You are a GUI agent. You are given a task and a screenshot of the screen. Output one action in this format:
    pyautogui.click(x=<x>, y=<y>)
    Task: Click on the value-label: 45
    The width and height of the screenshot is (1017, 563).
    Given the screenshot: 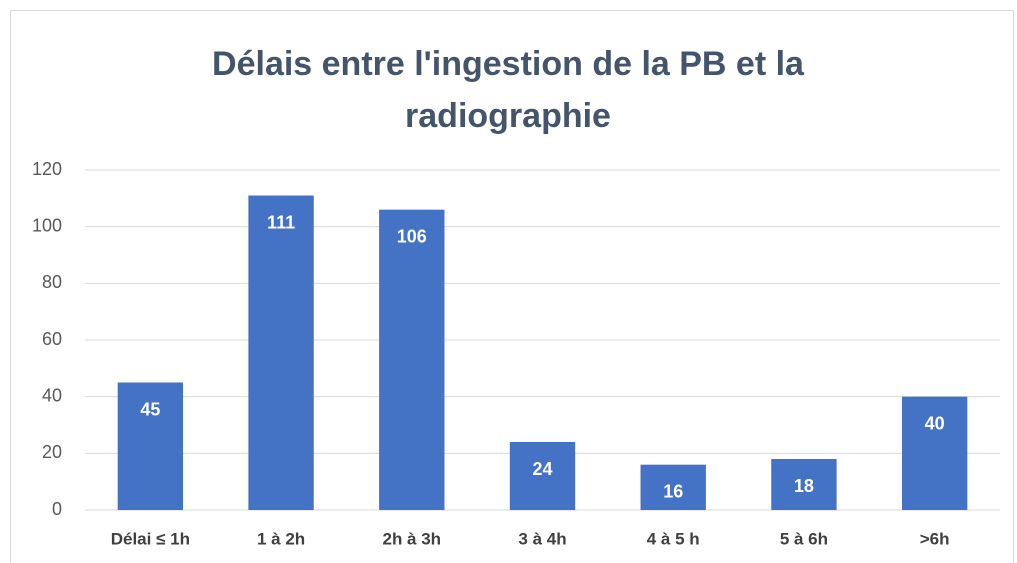 What is the action you would take?
    pyautogui.click(x=150, y=409)
    